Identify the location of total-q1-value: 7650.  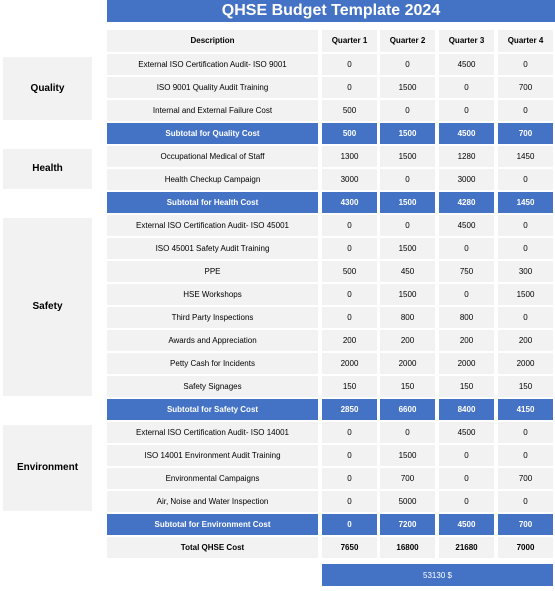
(349, 547).